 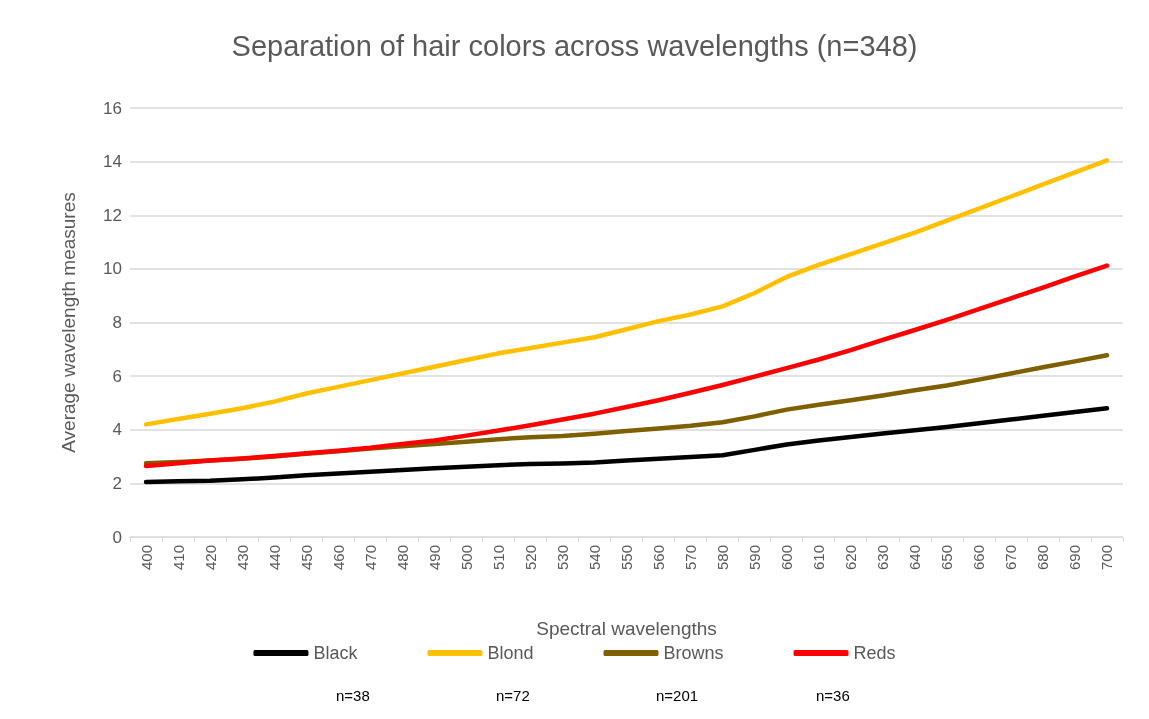 What do you see at coordinates (574, 45) in the screenshot?
I see `chart-title: Separation of hair colors across wavelengths (n=348)` at bounding box center [574, 45].